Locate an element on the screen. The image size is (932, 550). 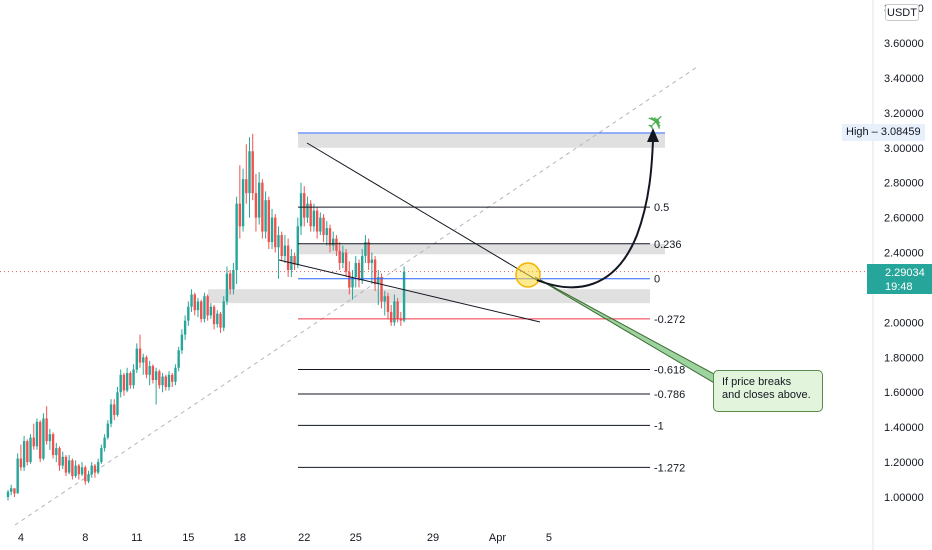
fib-level-label: 0.236 is located at coordinates (668, 245).